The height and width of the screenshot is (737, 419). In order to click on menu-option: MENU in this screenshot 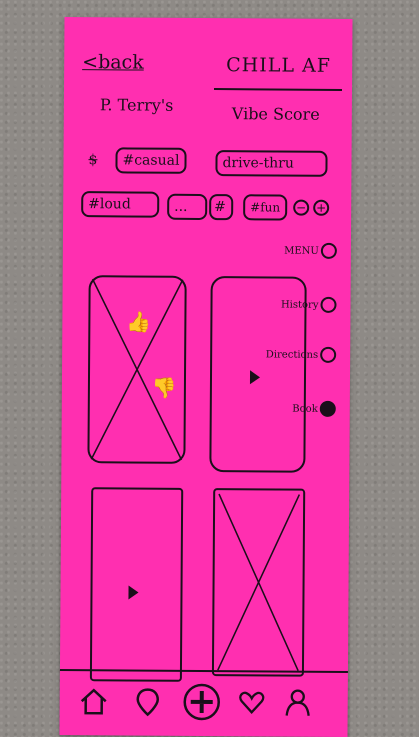, I will do `click(310, 250)`.